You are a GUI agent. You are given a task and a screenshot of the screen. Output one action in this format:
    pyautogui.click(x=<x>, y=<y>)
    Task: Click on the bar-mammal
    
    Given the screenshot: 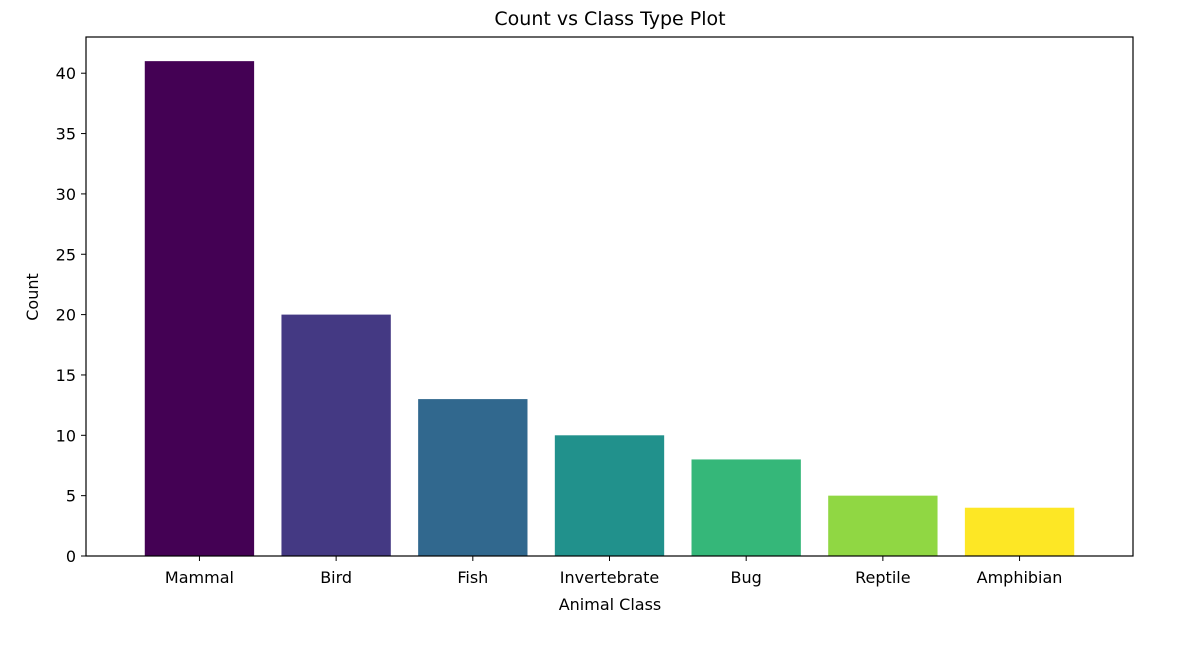 What is the action you would take?
    pyautogui.click(x=199, y=309)
    